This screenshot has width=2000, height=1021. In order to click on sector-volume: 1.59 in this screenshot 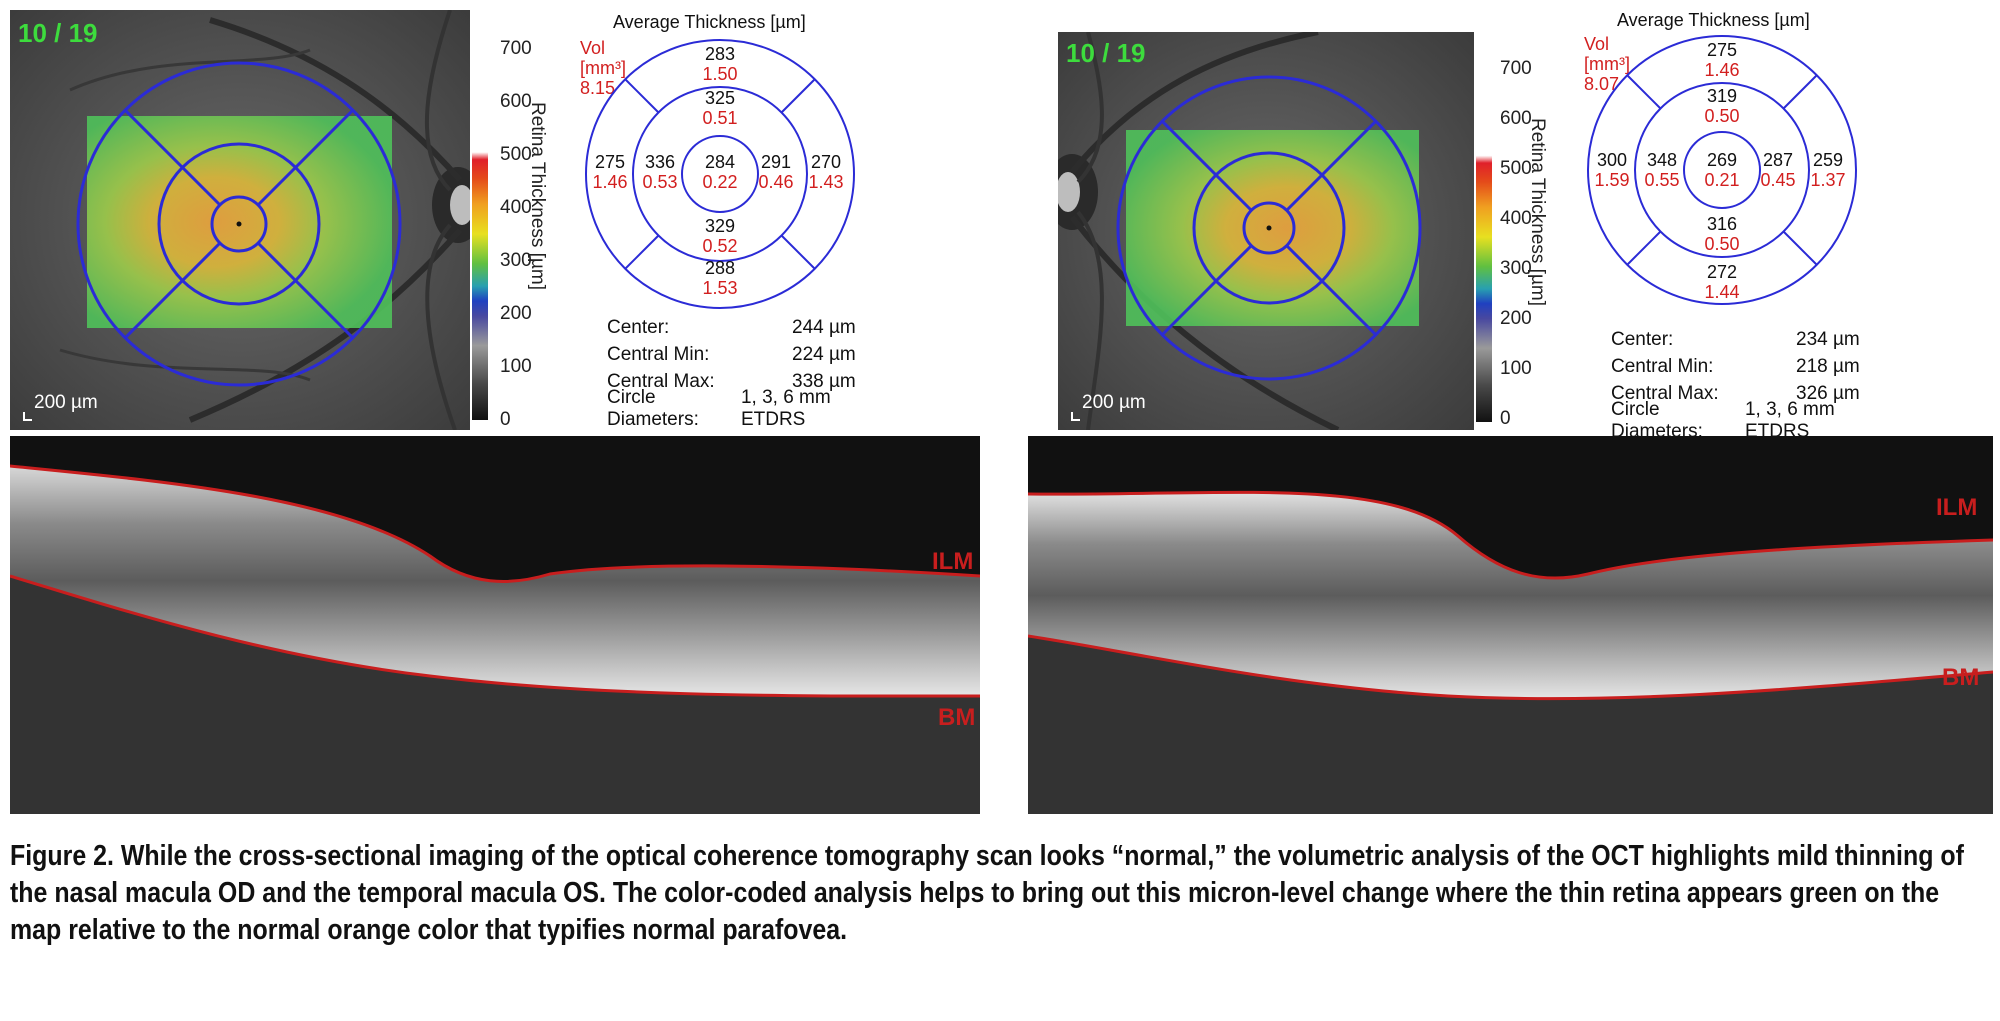, I will do `click(1612, 180)`.